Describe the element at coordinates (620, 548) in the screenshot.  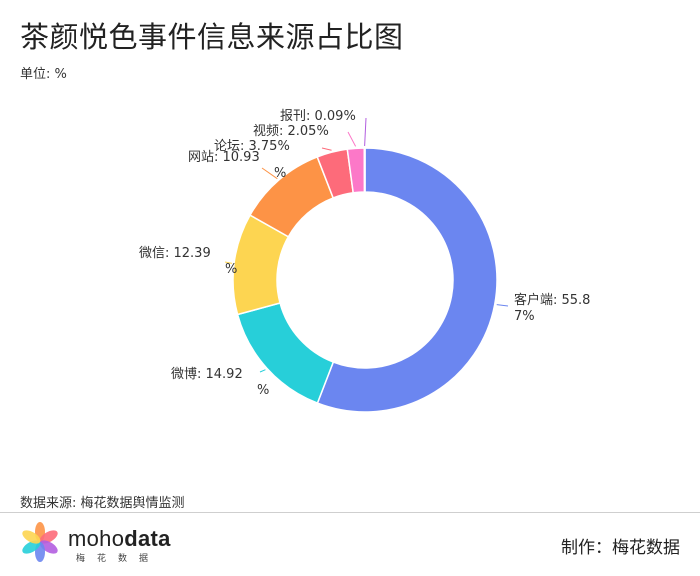
I see `credit-text: 制作：梅花数据` at that location.